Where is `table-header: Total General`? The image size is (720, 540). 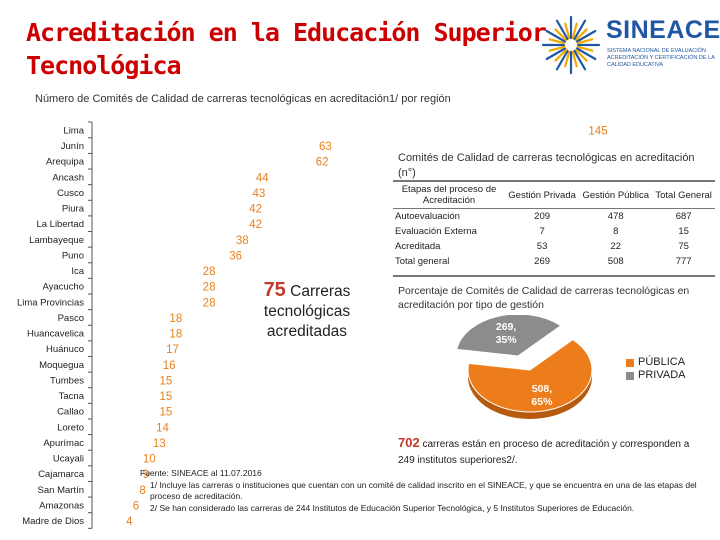 table-header: Total General is located at coordinates (683, 195).